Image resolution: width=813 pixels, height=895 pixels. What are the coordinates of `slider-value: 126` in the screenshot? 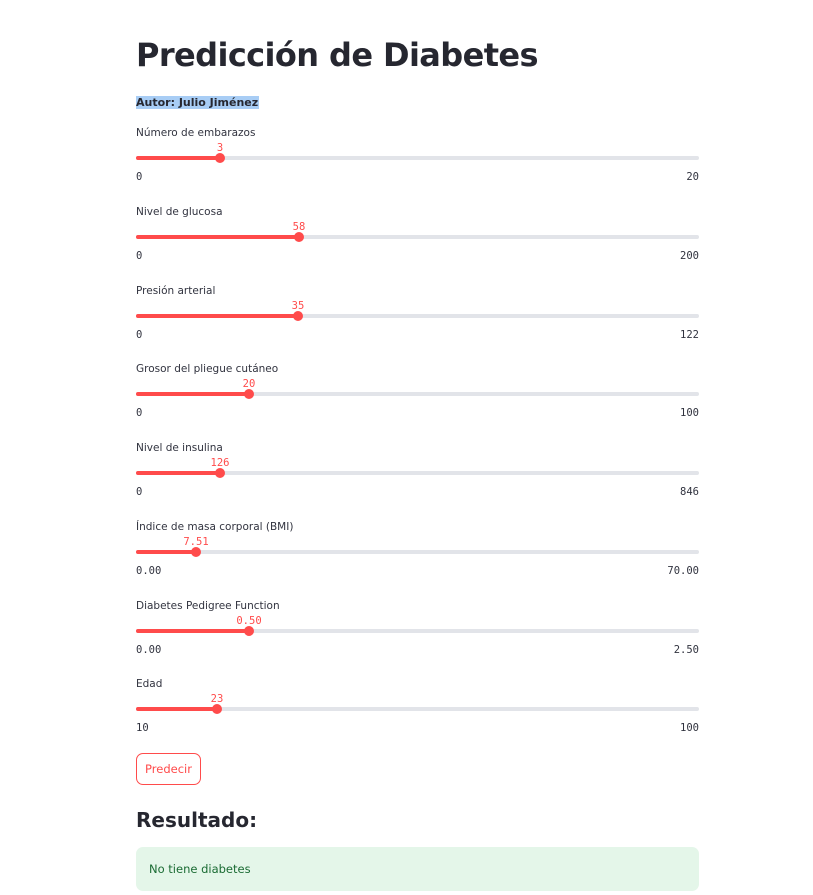 It's located at (220, 463).